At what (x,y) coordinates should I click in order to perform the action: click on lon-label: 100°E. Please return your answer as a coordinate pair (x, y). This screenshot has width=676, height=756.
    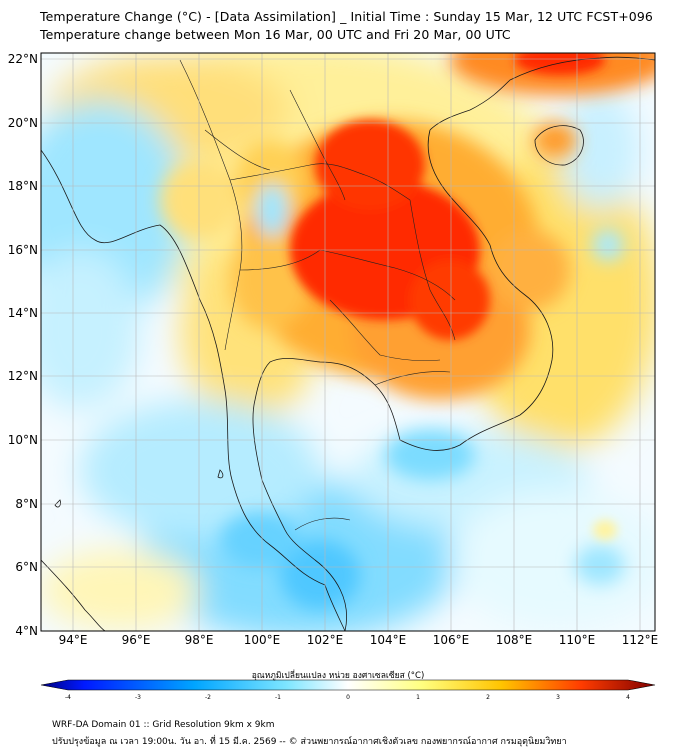
    Looking at the image, I should click on (262, 640).